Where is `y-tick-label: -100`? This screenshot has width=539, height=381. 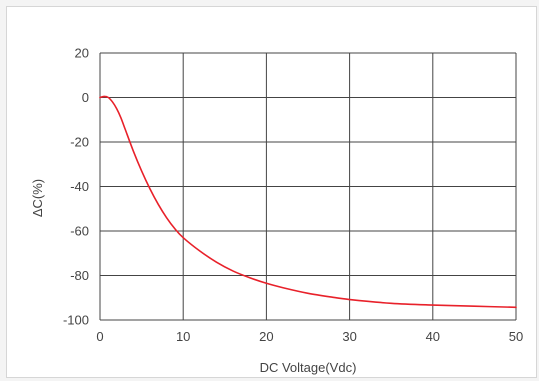 y-tick-label: -100 is located at coordinates (76, 320).